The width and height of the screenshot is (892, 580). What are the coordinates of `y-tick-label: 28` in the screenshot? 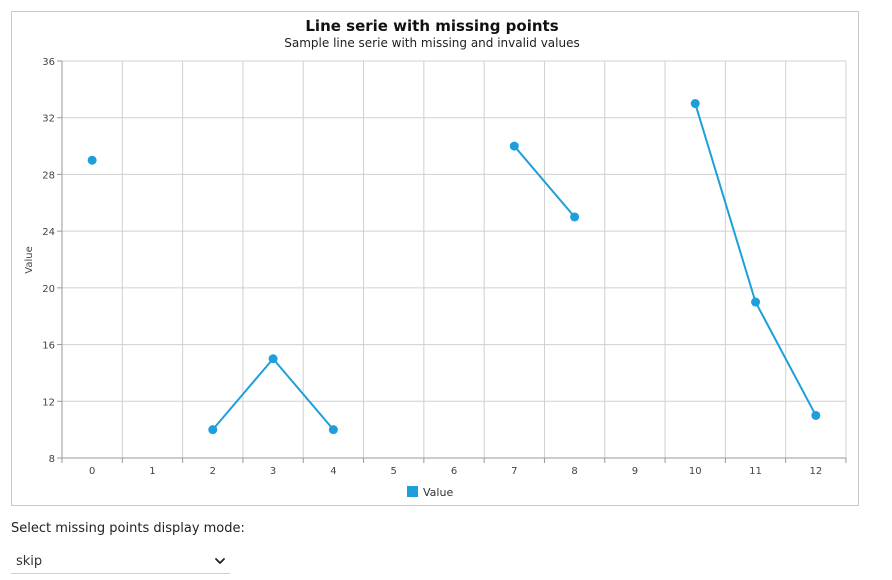 It's located at (48, 175).